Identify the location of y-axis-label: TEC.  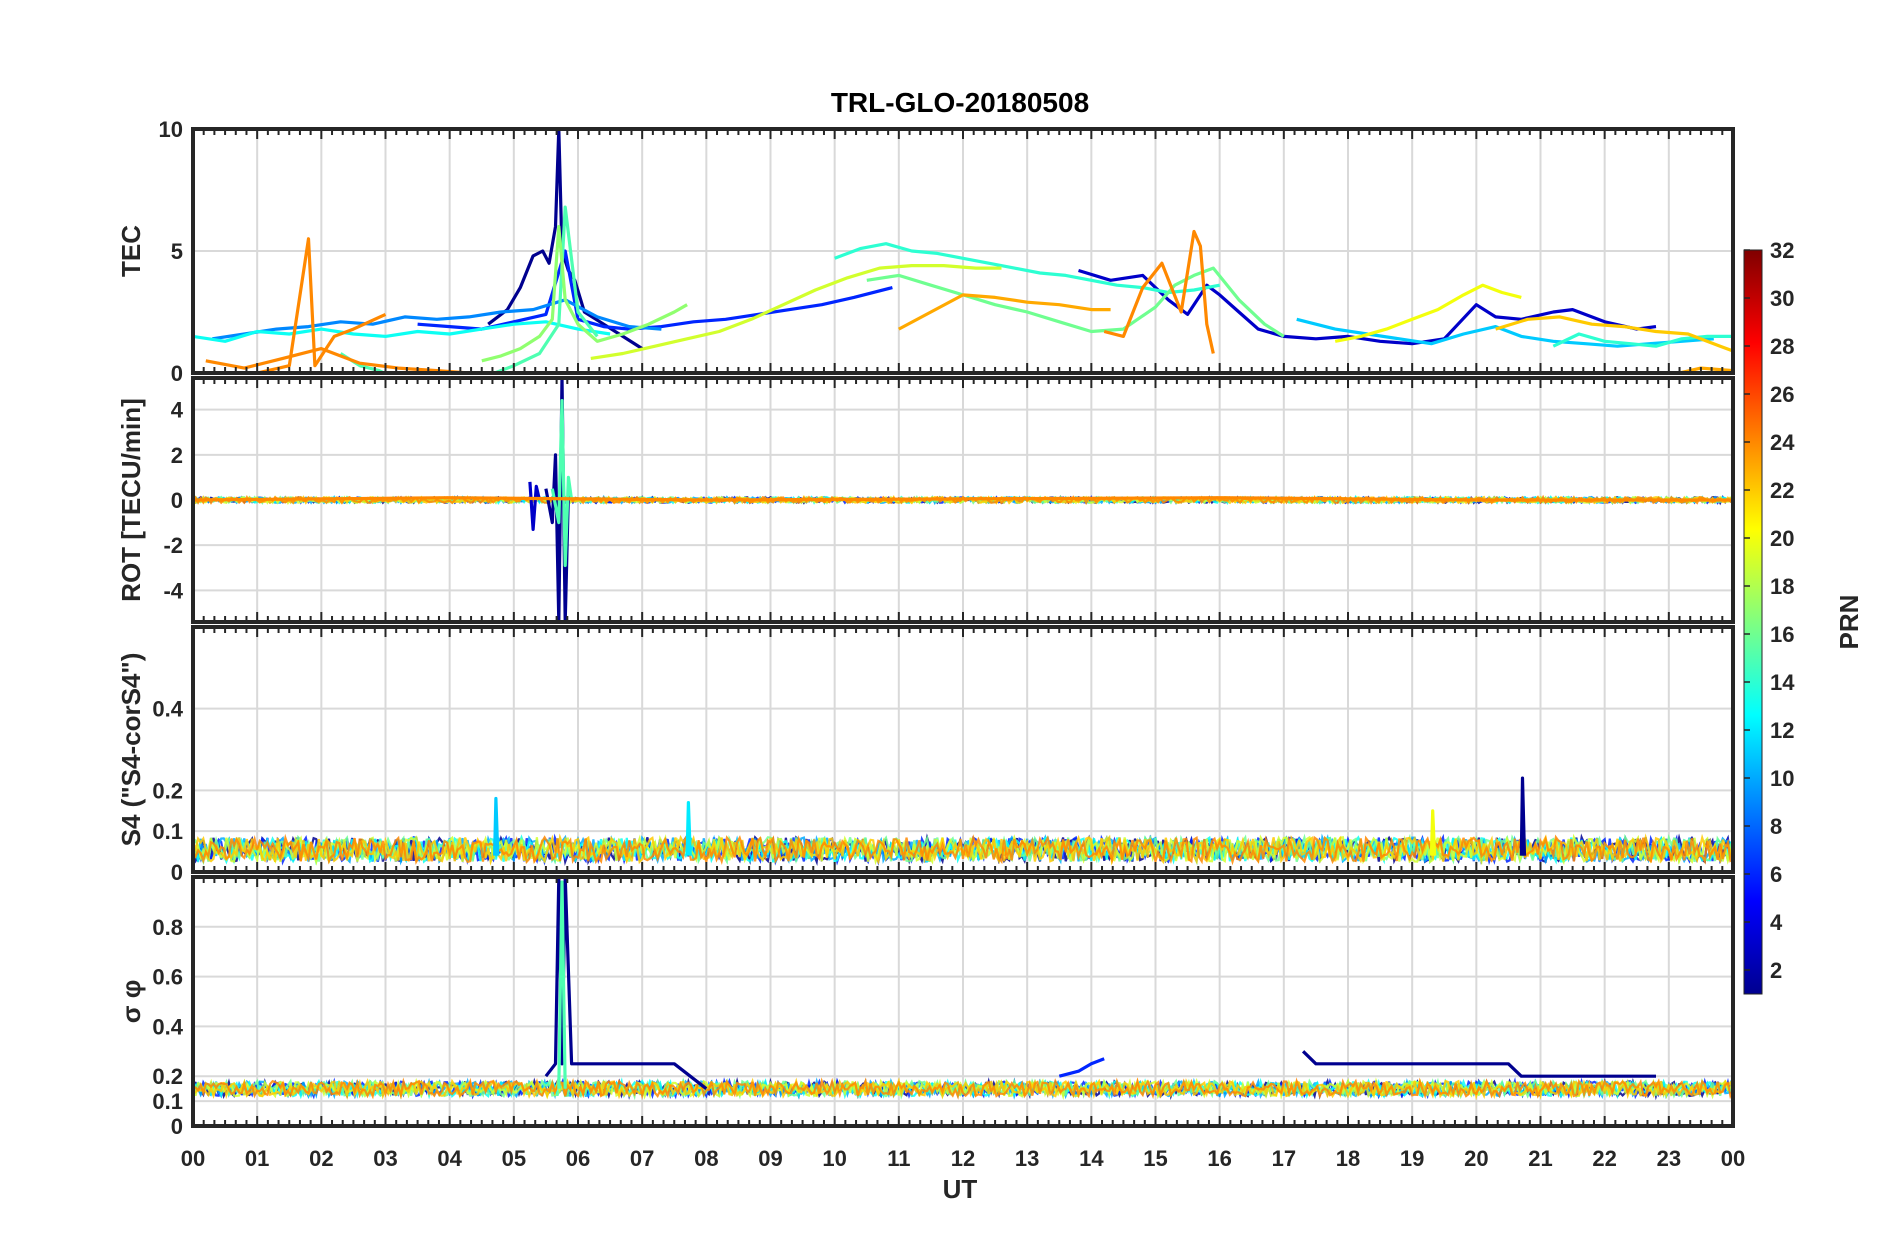
(131, 251).